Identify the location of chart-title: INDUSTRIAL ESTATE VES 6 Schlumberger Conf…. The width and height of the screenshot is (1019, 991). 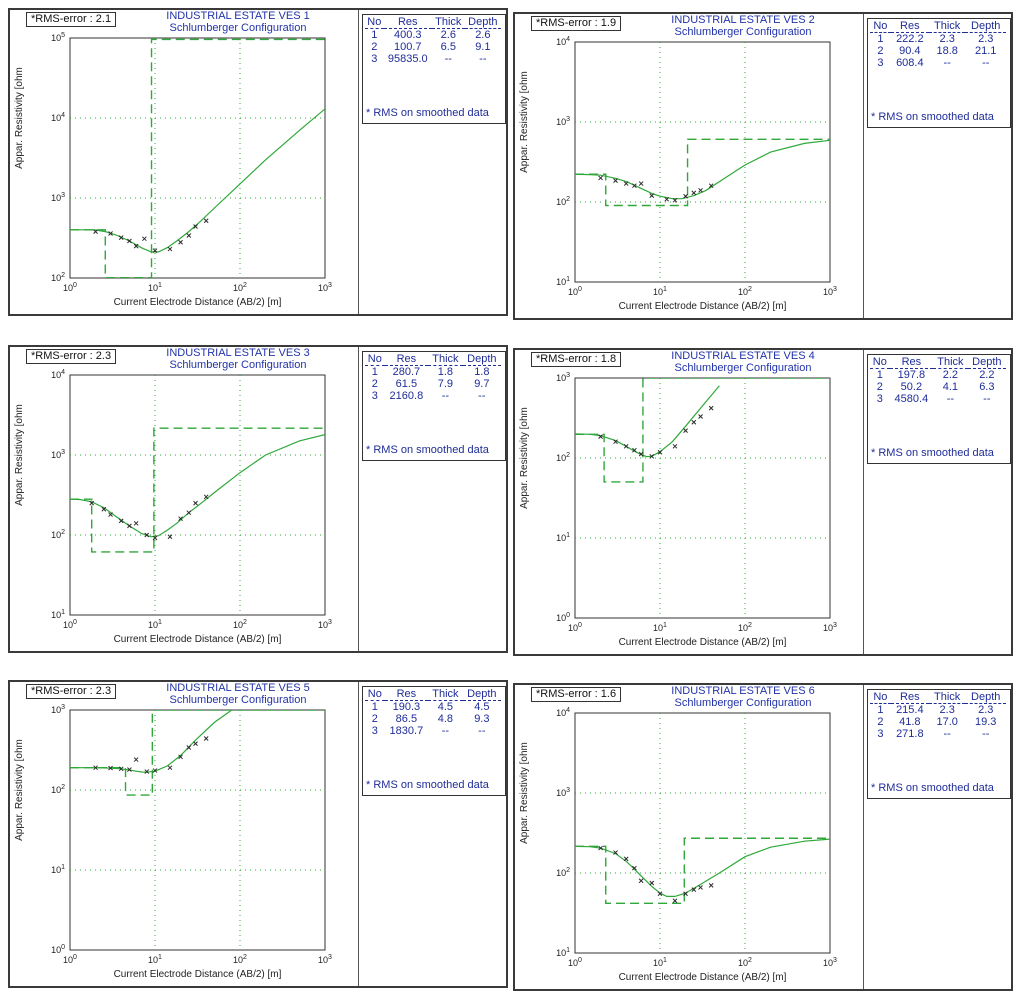
(743, 697).